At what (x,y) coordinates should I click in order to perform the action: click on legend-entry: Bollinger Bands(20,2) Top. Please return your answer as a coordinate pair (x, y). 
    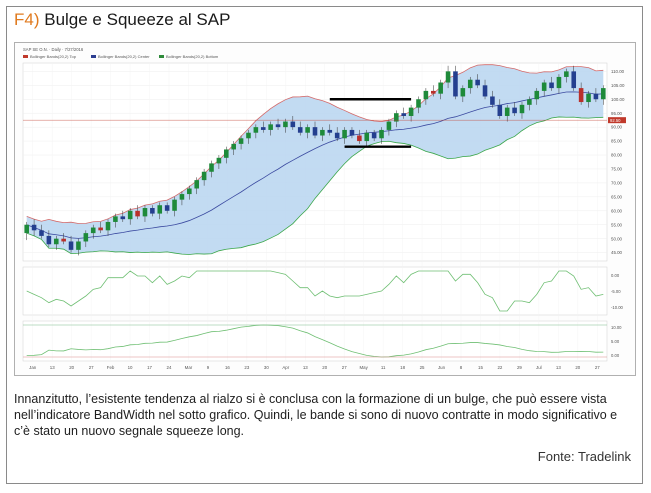
    Looking at the image, I should click on (53, 56).